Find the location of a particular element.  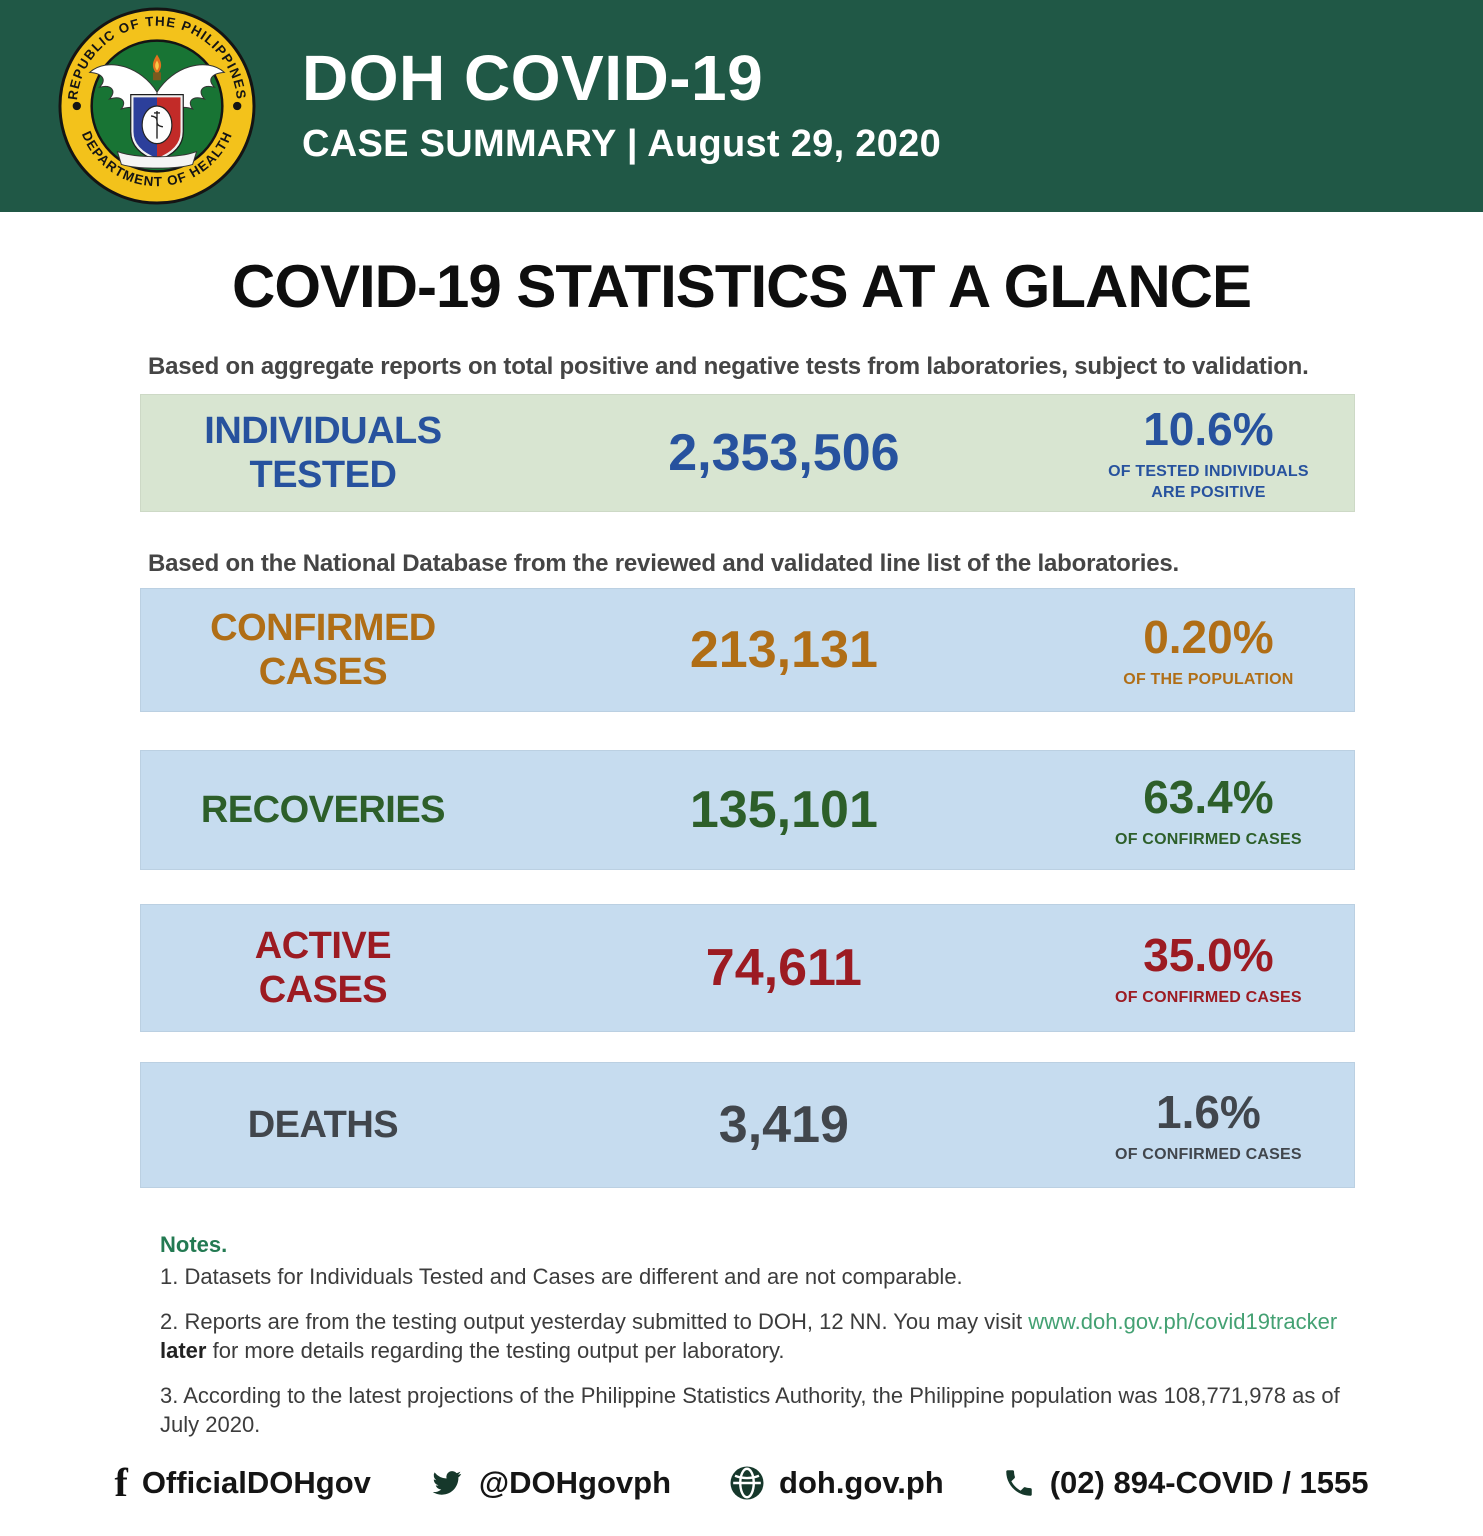

stat-percent-value: 63.4% is located at coordinates (1208, 796).